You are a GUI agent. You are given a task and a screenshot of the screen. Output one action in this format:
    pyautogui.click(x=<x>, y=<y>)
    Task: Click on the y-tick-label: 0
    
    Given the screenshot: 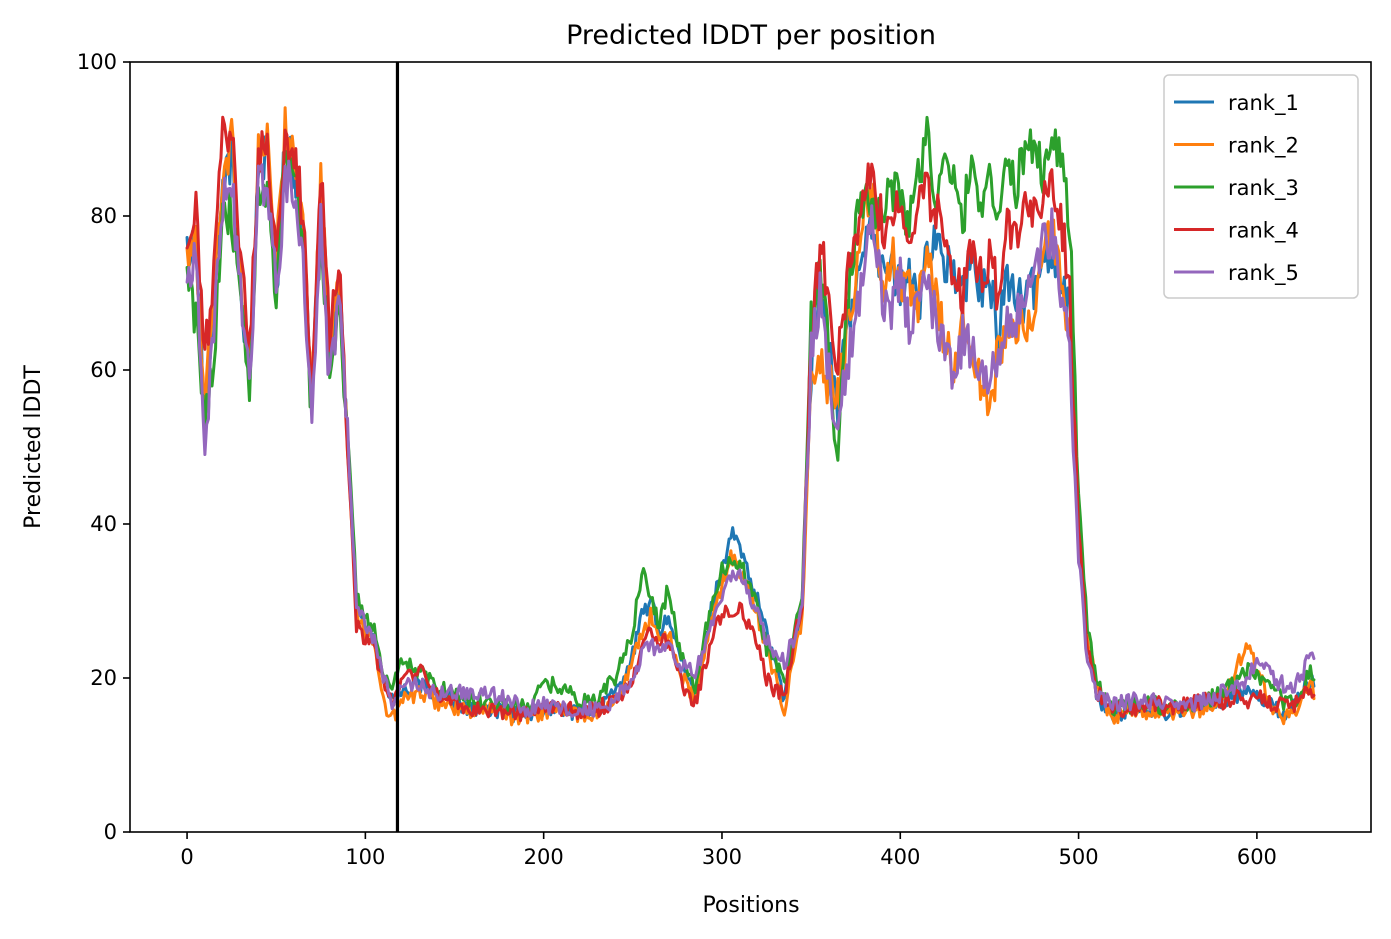 What is the action you would take?
    pyautogui.click(x=110, y=832)
    